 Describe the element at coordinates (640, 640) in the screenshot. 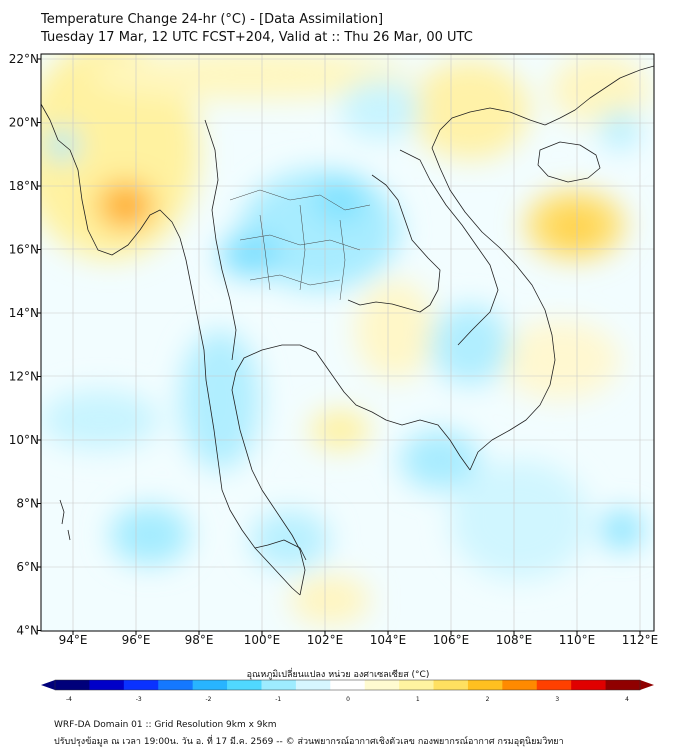

I see `lon-tick-label: 112°E` at that location.